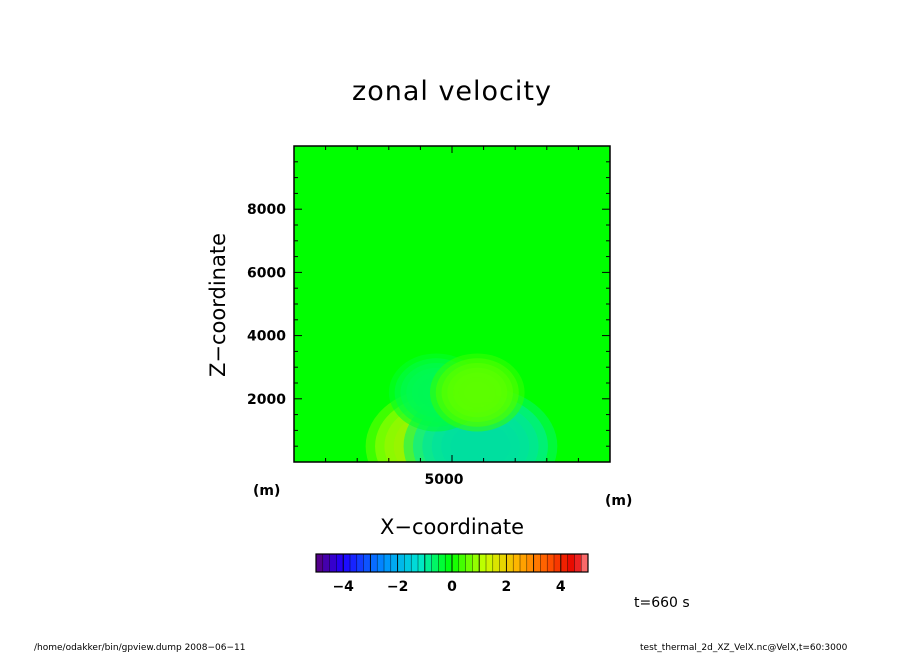  What do you see at coordinates (343, 587) in the screenshot?
I see `colorbar-tick-label: −4` at bounding box center [343, 587].